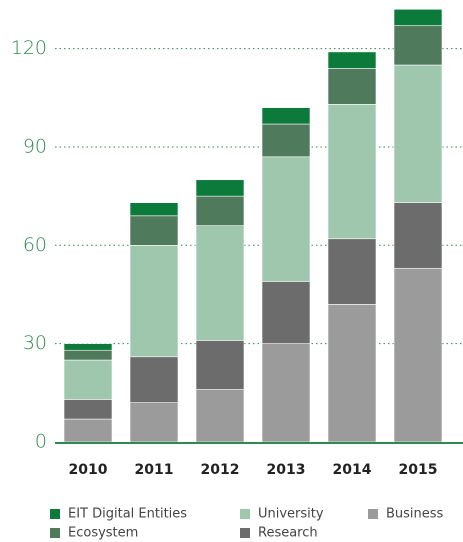 The width and height of the screenshot is (463, 542). Describe the element at coordinates (88, 470) in the screenshot. I see `x-tick-label: 2010` at that location.